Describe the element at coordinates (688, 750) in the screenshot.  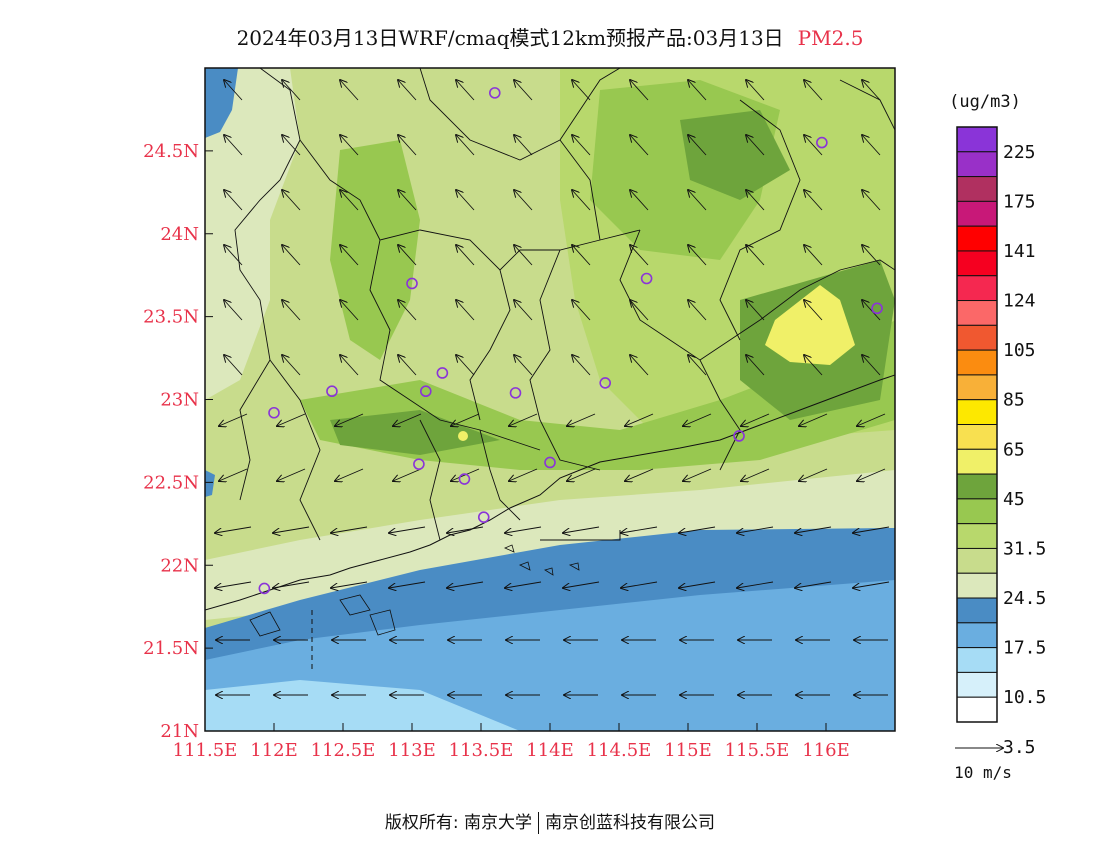
I see `lon-label: 115E` at that location.